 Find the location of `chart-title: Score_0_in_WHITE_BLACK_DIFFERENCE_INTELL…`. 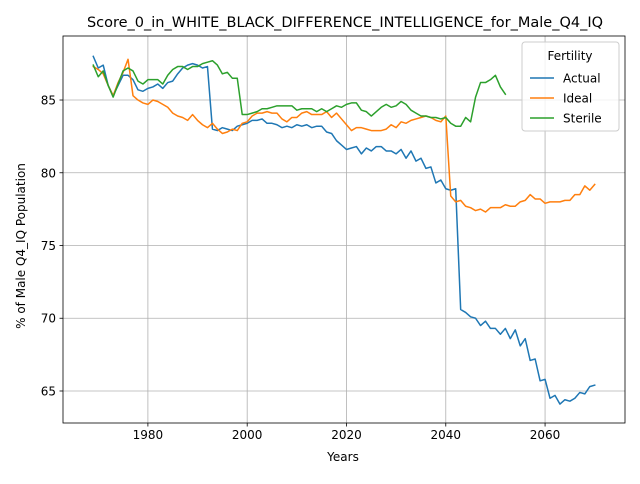

chart-title: Score_0_in_WHITE_BLACK_DIFFERENCE_INTELL… is located at coordinates (345, 23).